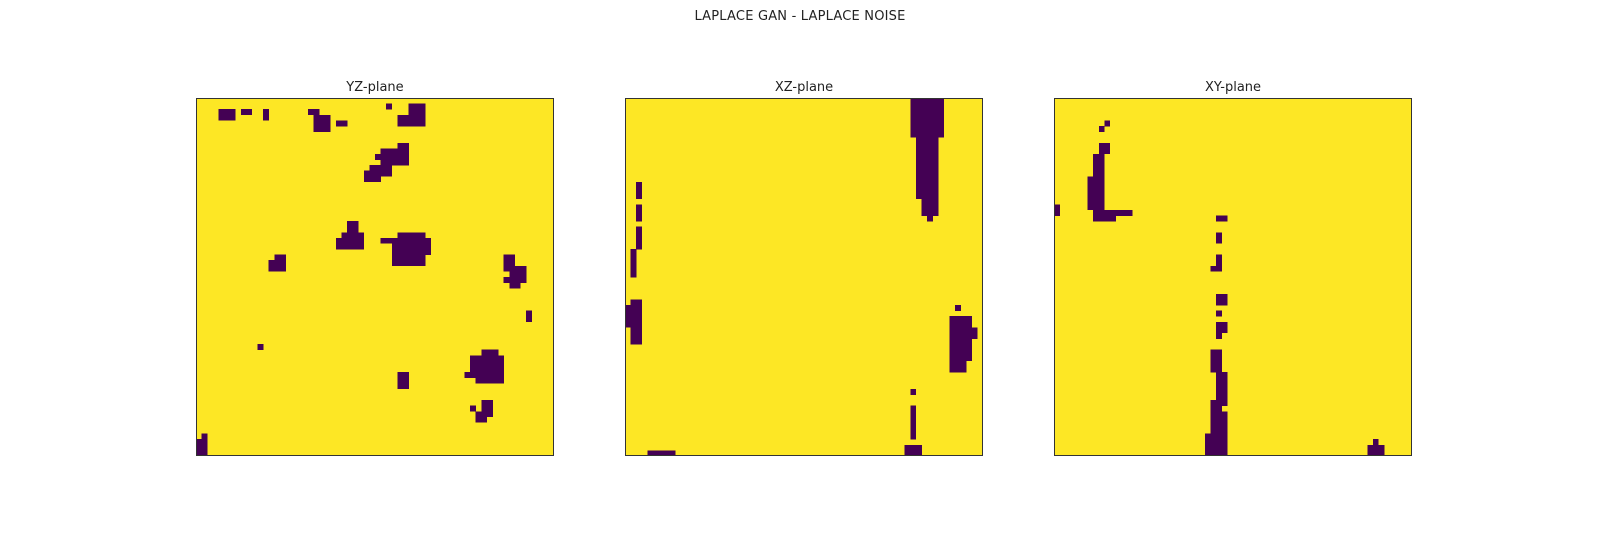  I want to click on xy-plane-heatmap, so click(1233, 277).